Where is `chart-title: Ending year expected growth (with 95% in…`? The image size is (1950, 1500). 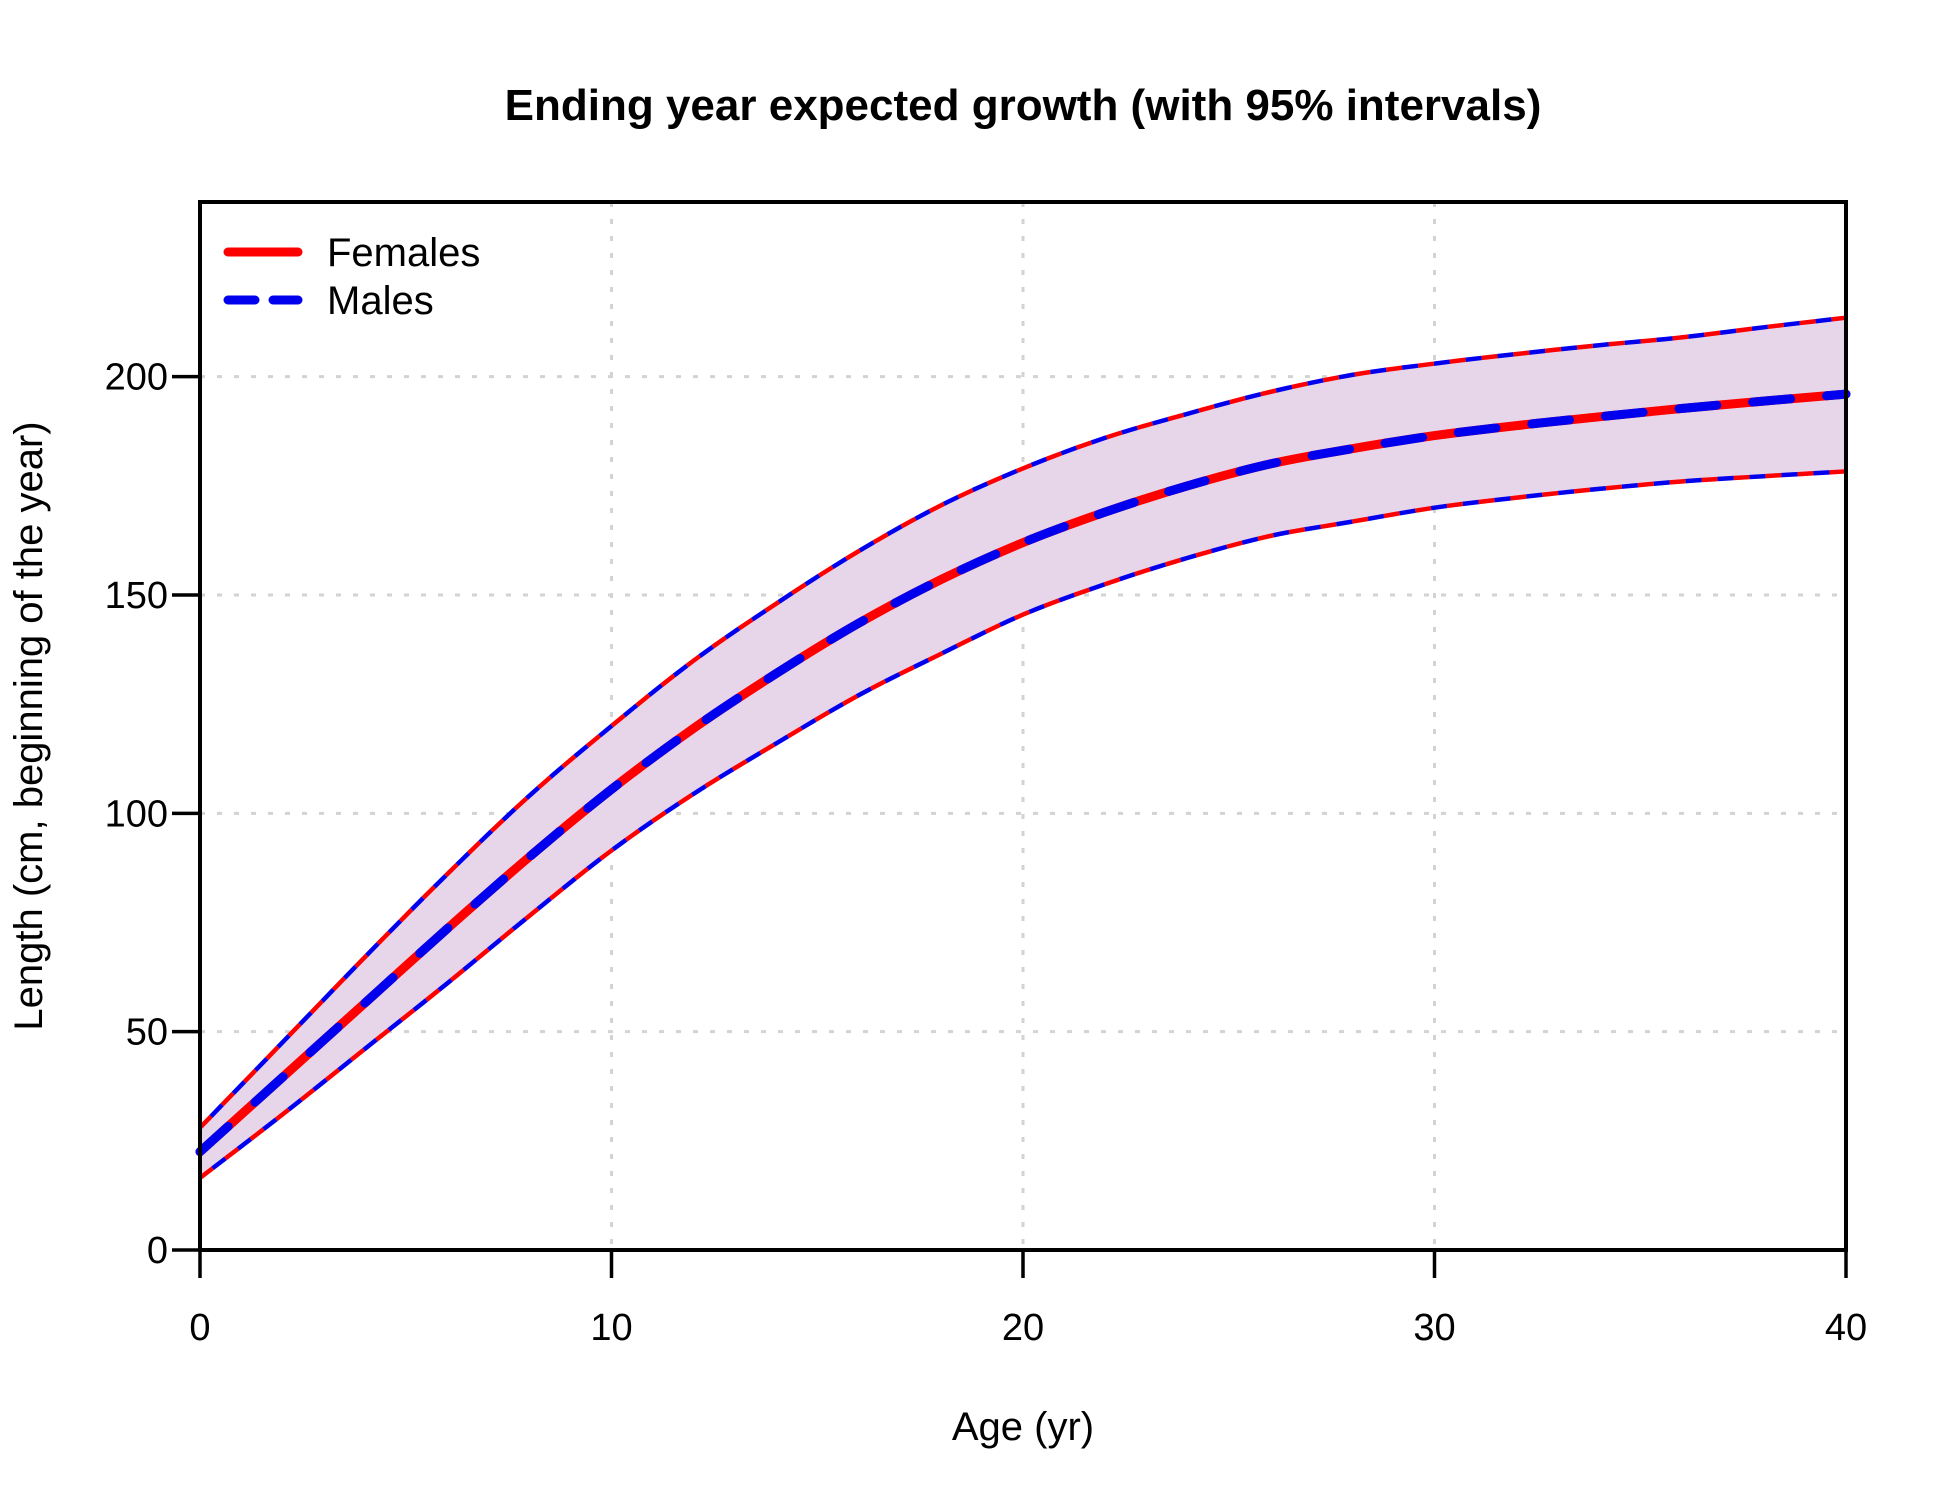 chart-title: Ending year expected growth (with 95% in… is located at coordinates (1023, 105).